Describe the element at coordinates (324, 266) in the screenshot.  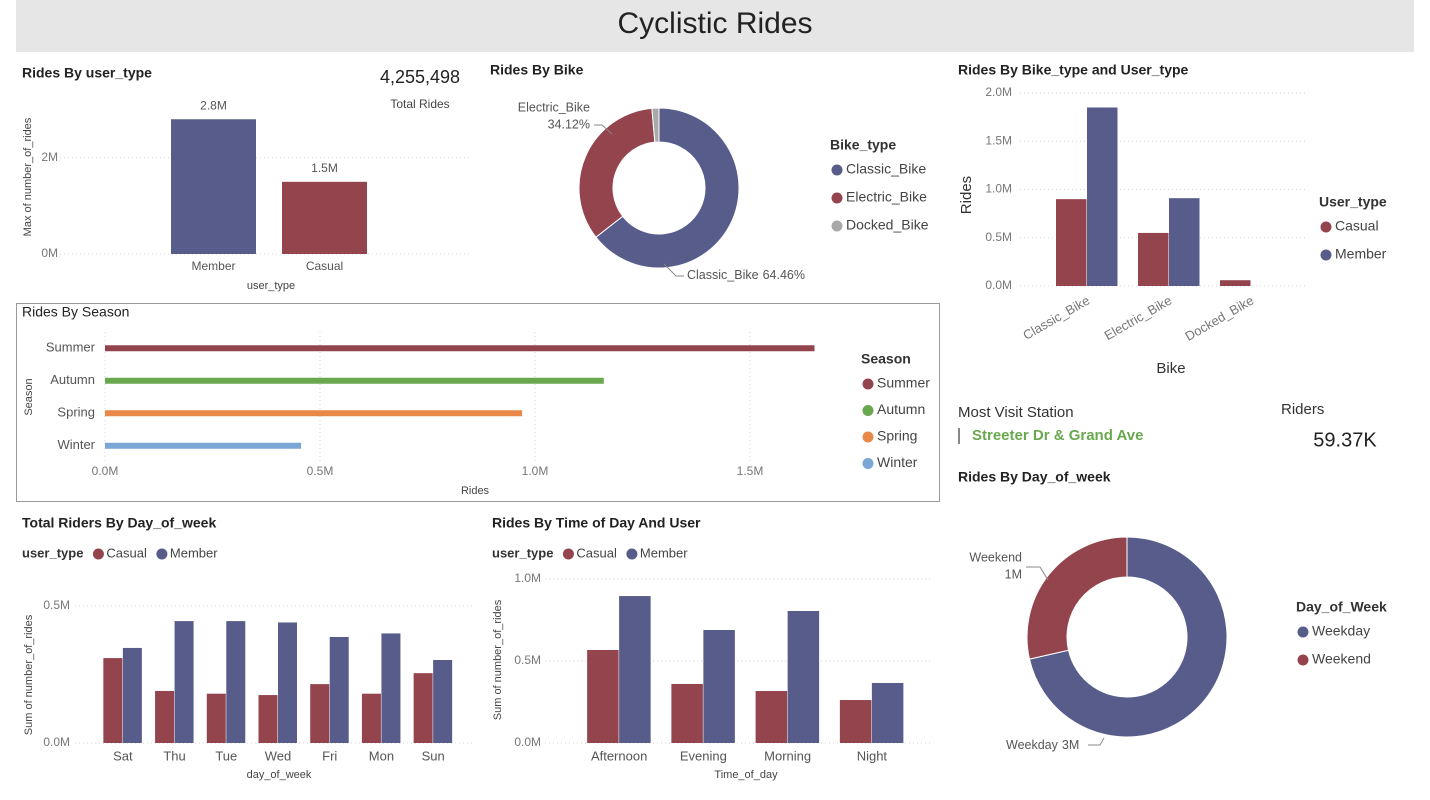
I see `x-tick-label: Casual` at that location.